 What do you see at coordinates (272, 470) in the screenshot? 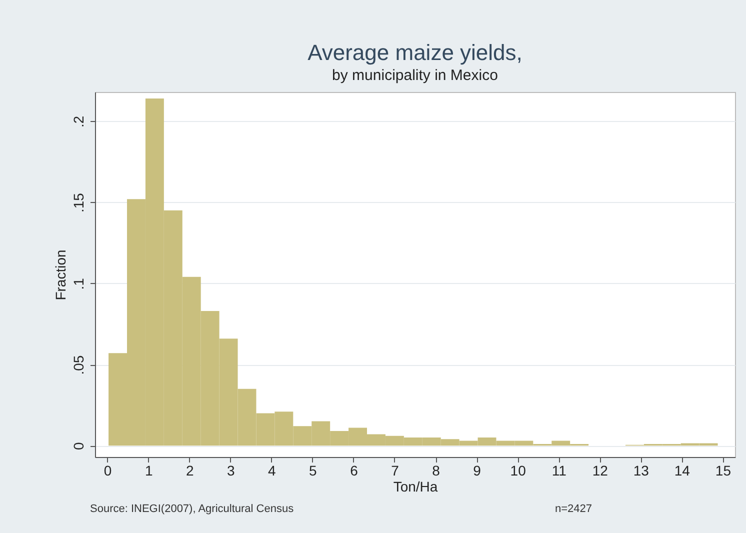
I see `x-tick-label: 4` at bounding box center [272, 470].